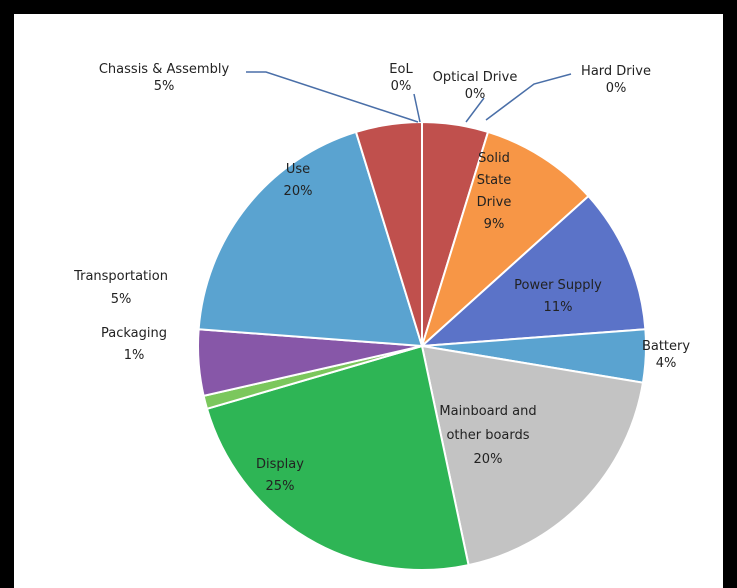 This screenshot has height=588, width=737. Describe the element at coordinates (533, 271) in the screenshot. I see `pie-slice-power-supply` at that location.